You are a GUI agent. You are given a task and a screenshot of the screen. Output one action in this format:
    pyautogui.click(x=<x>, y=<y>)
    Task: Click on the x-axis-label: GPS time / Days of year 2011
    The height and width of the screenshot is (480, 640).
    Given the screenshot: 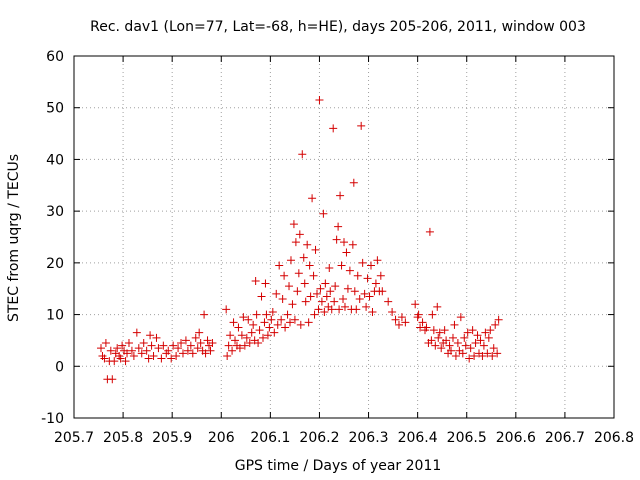 What is the action you would take?
    pyautogui.click(x=338, y=466)
    